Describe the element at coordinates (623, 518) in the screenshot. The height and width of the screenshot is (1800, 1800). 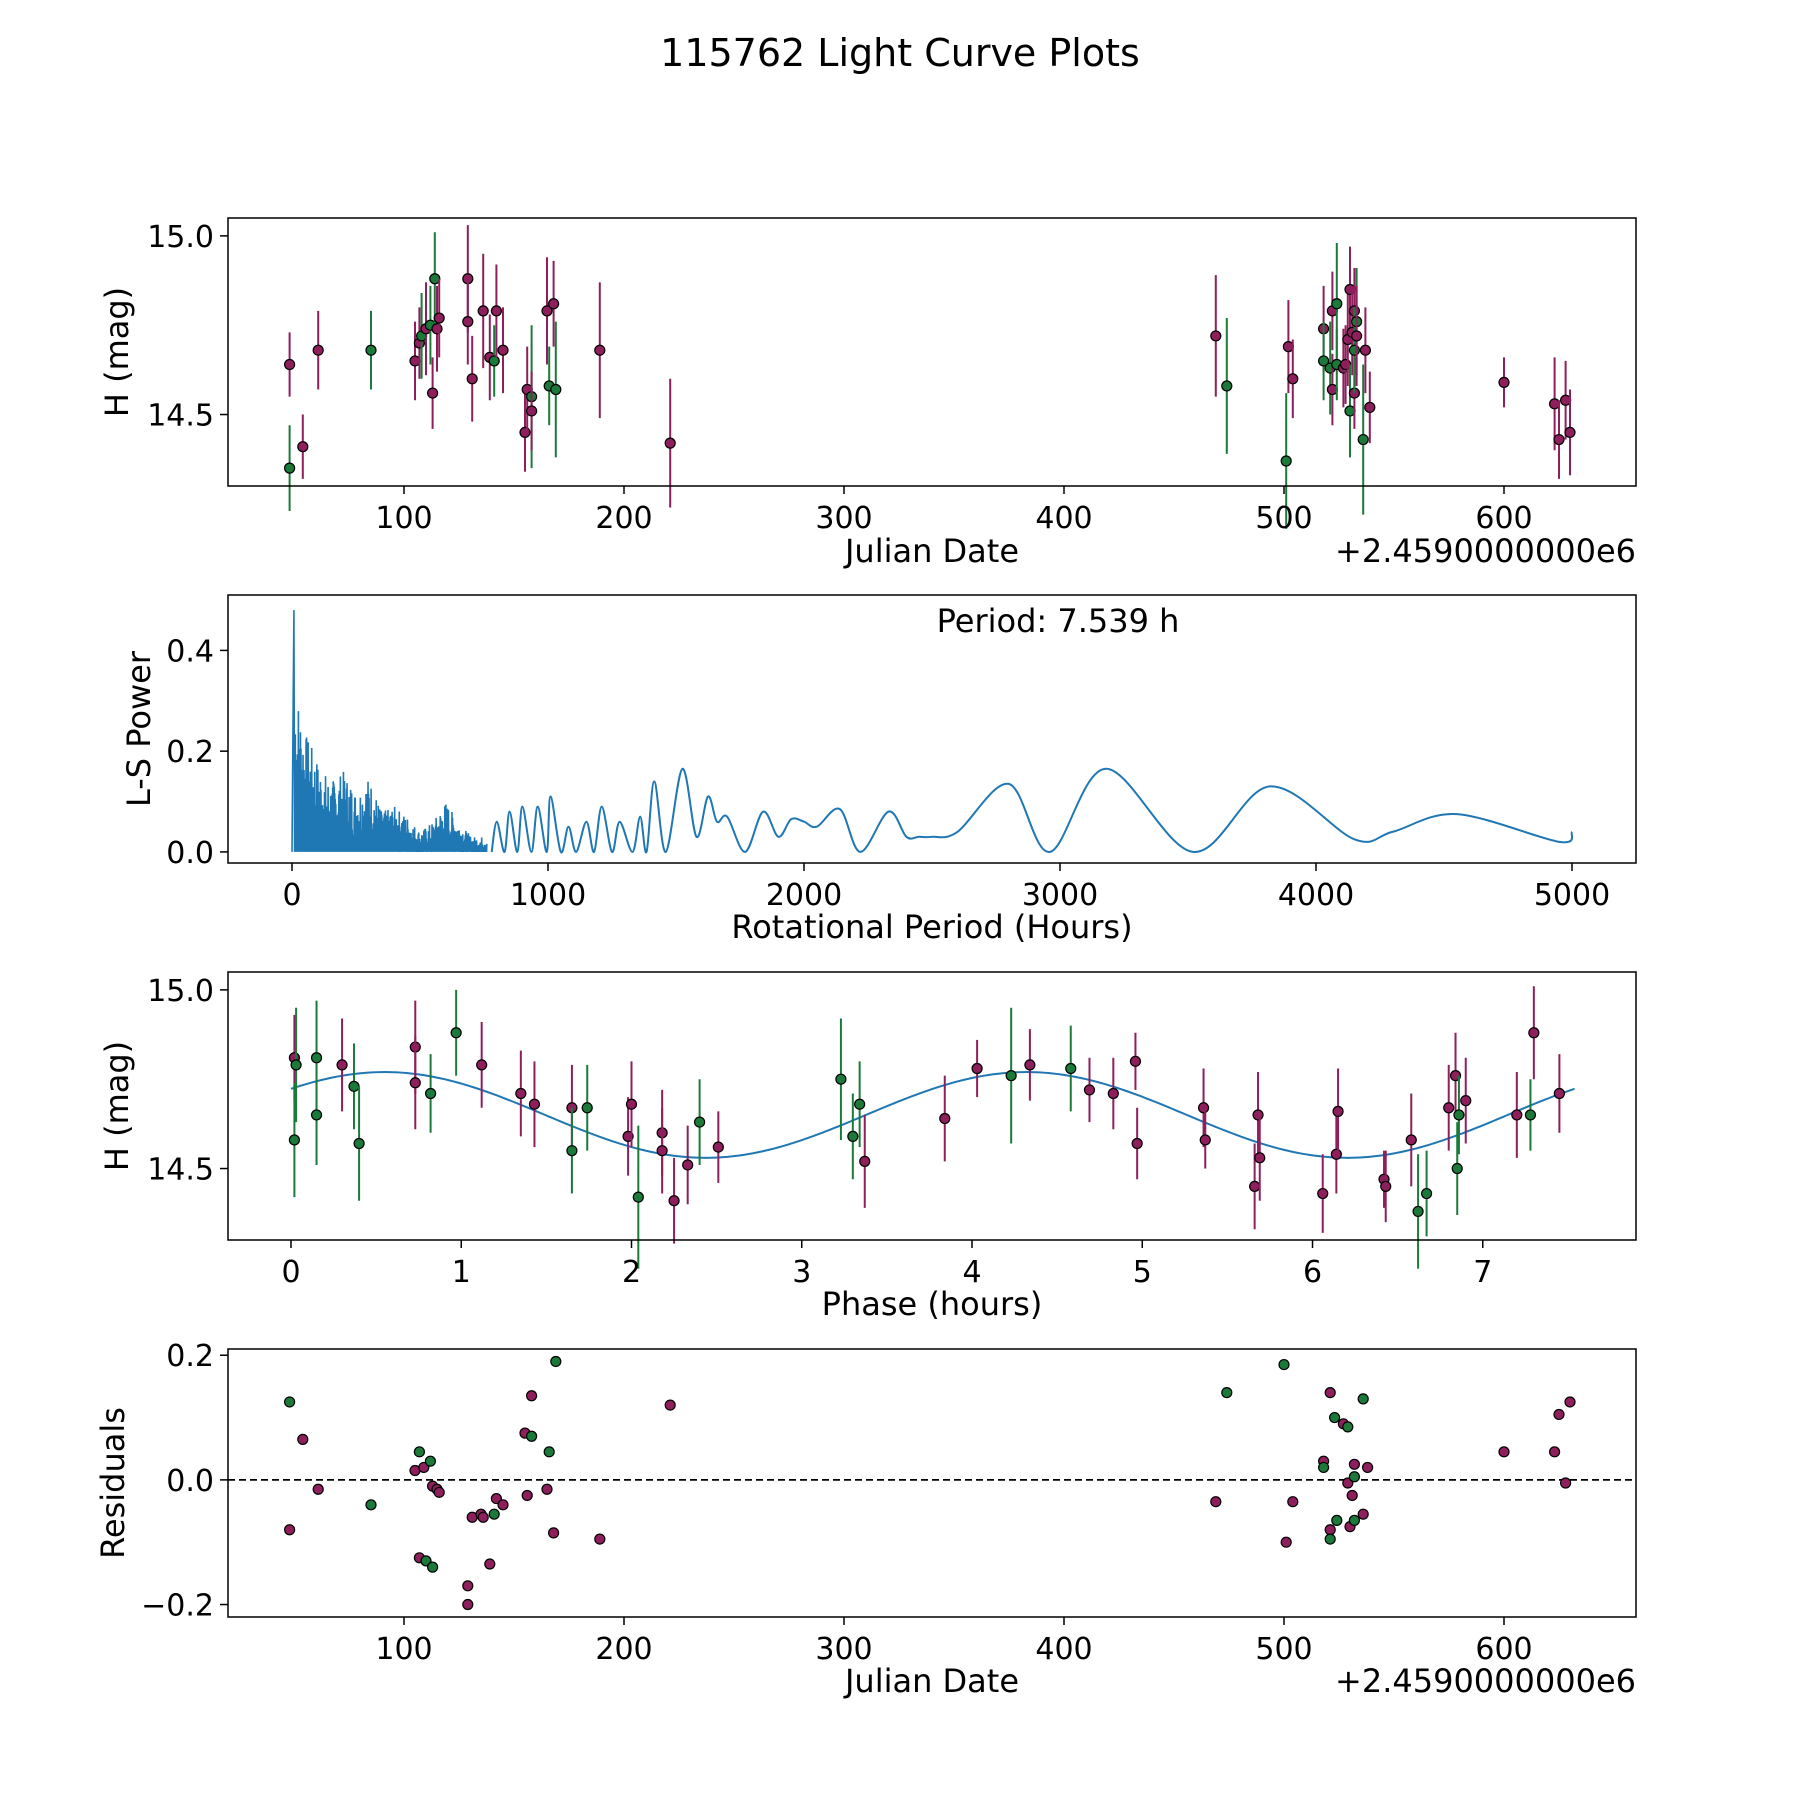
I see `lightcurve-xtick-label: 200` at that location.